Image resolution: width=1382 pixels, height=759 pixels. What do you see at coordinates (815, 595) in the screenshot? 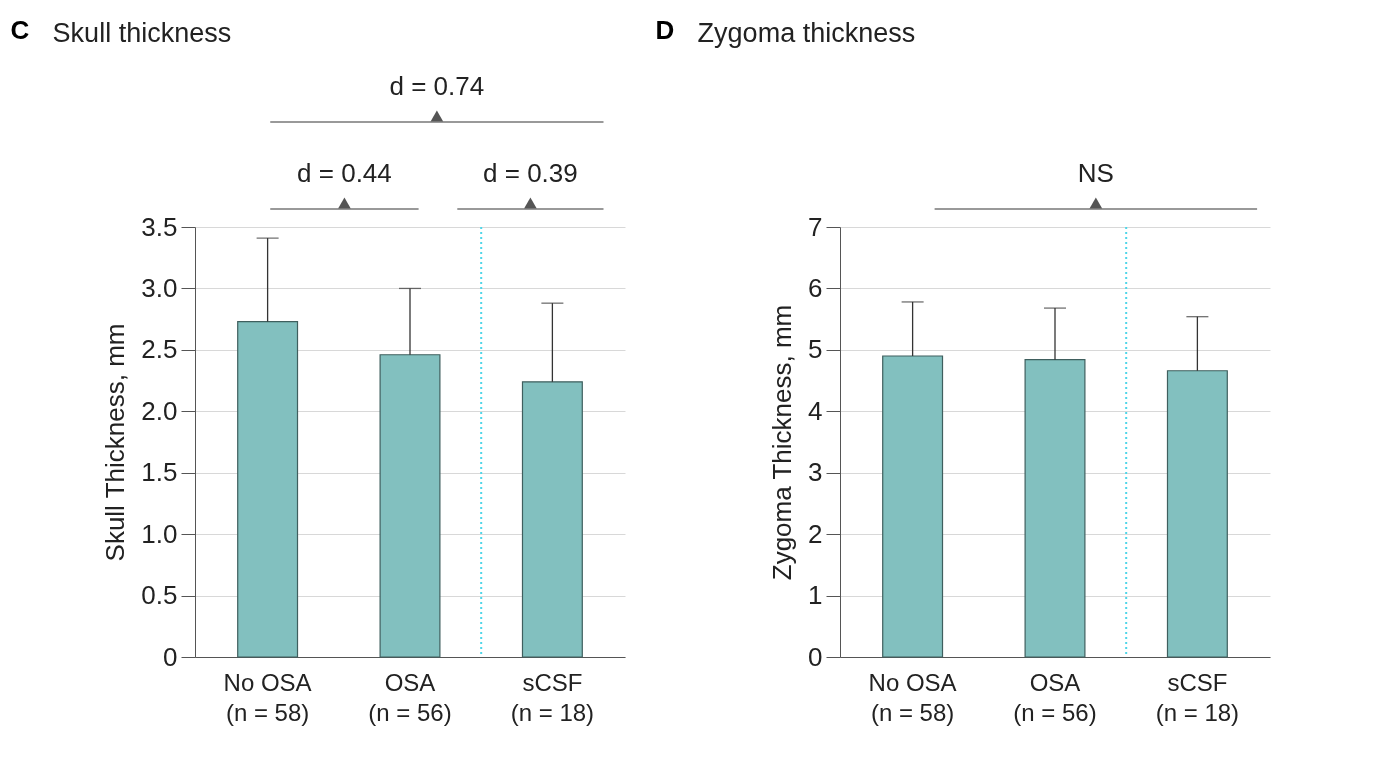
I see `y-tick-label: 1` at bounding box center [815, 595].